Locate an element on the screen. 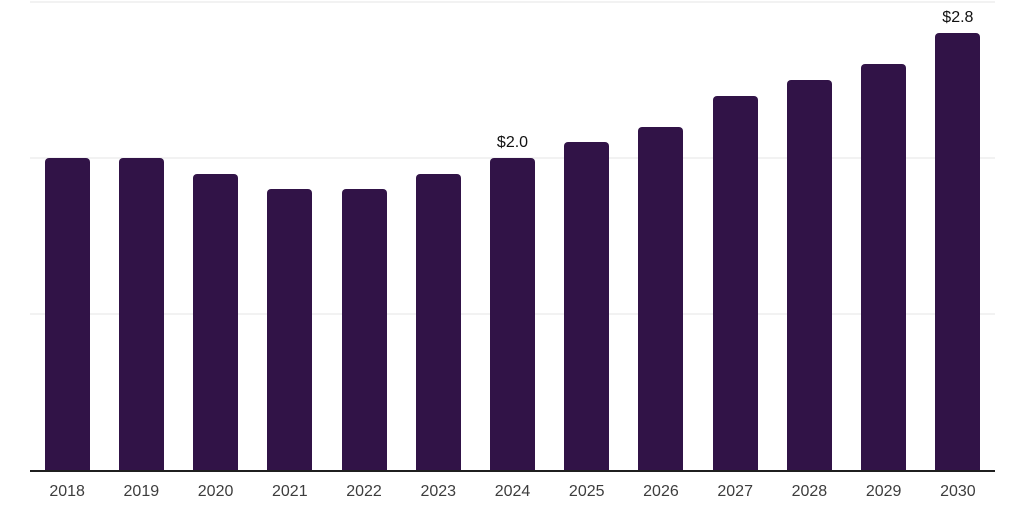 The width and height of the screenshot is (1024, 512). bar-2029 is located at coordinates (884, 267).